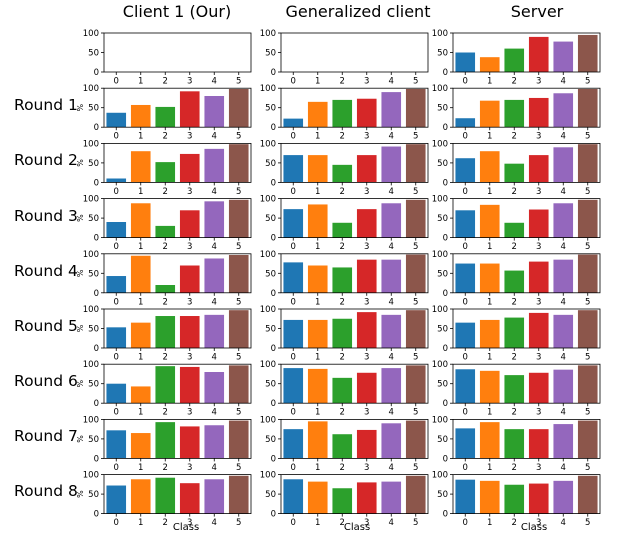 This screenshot has width=622, height=535. What do you see at coordinates (91, 144) in the screenshot?
I see `y-tick-label-r2-c0-100: 100` at bounding box center [91, 144].